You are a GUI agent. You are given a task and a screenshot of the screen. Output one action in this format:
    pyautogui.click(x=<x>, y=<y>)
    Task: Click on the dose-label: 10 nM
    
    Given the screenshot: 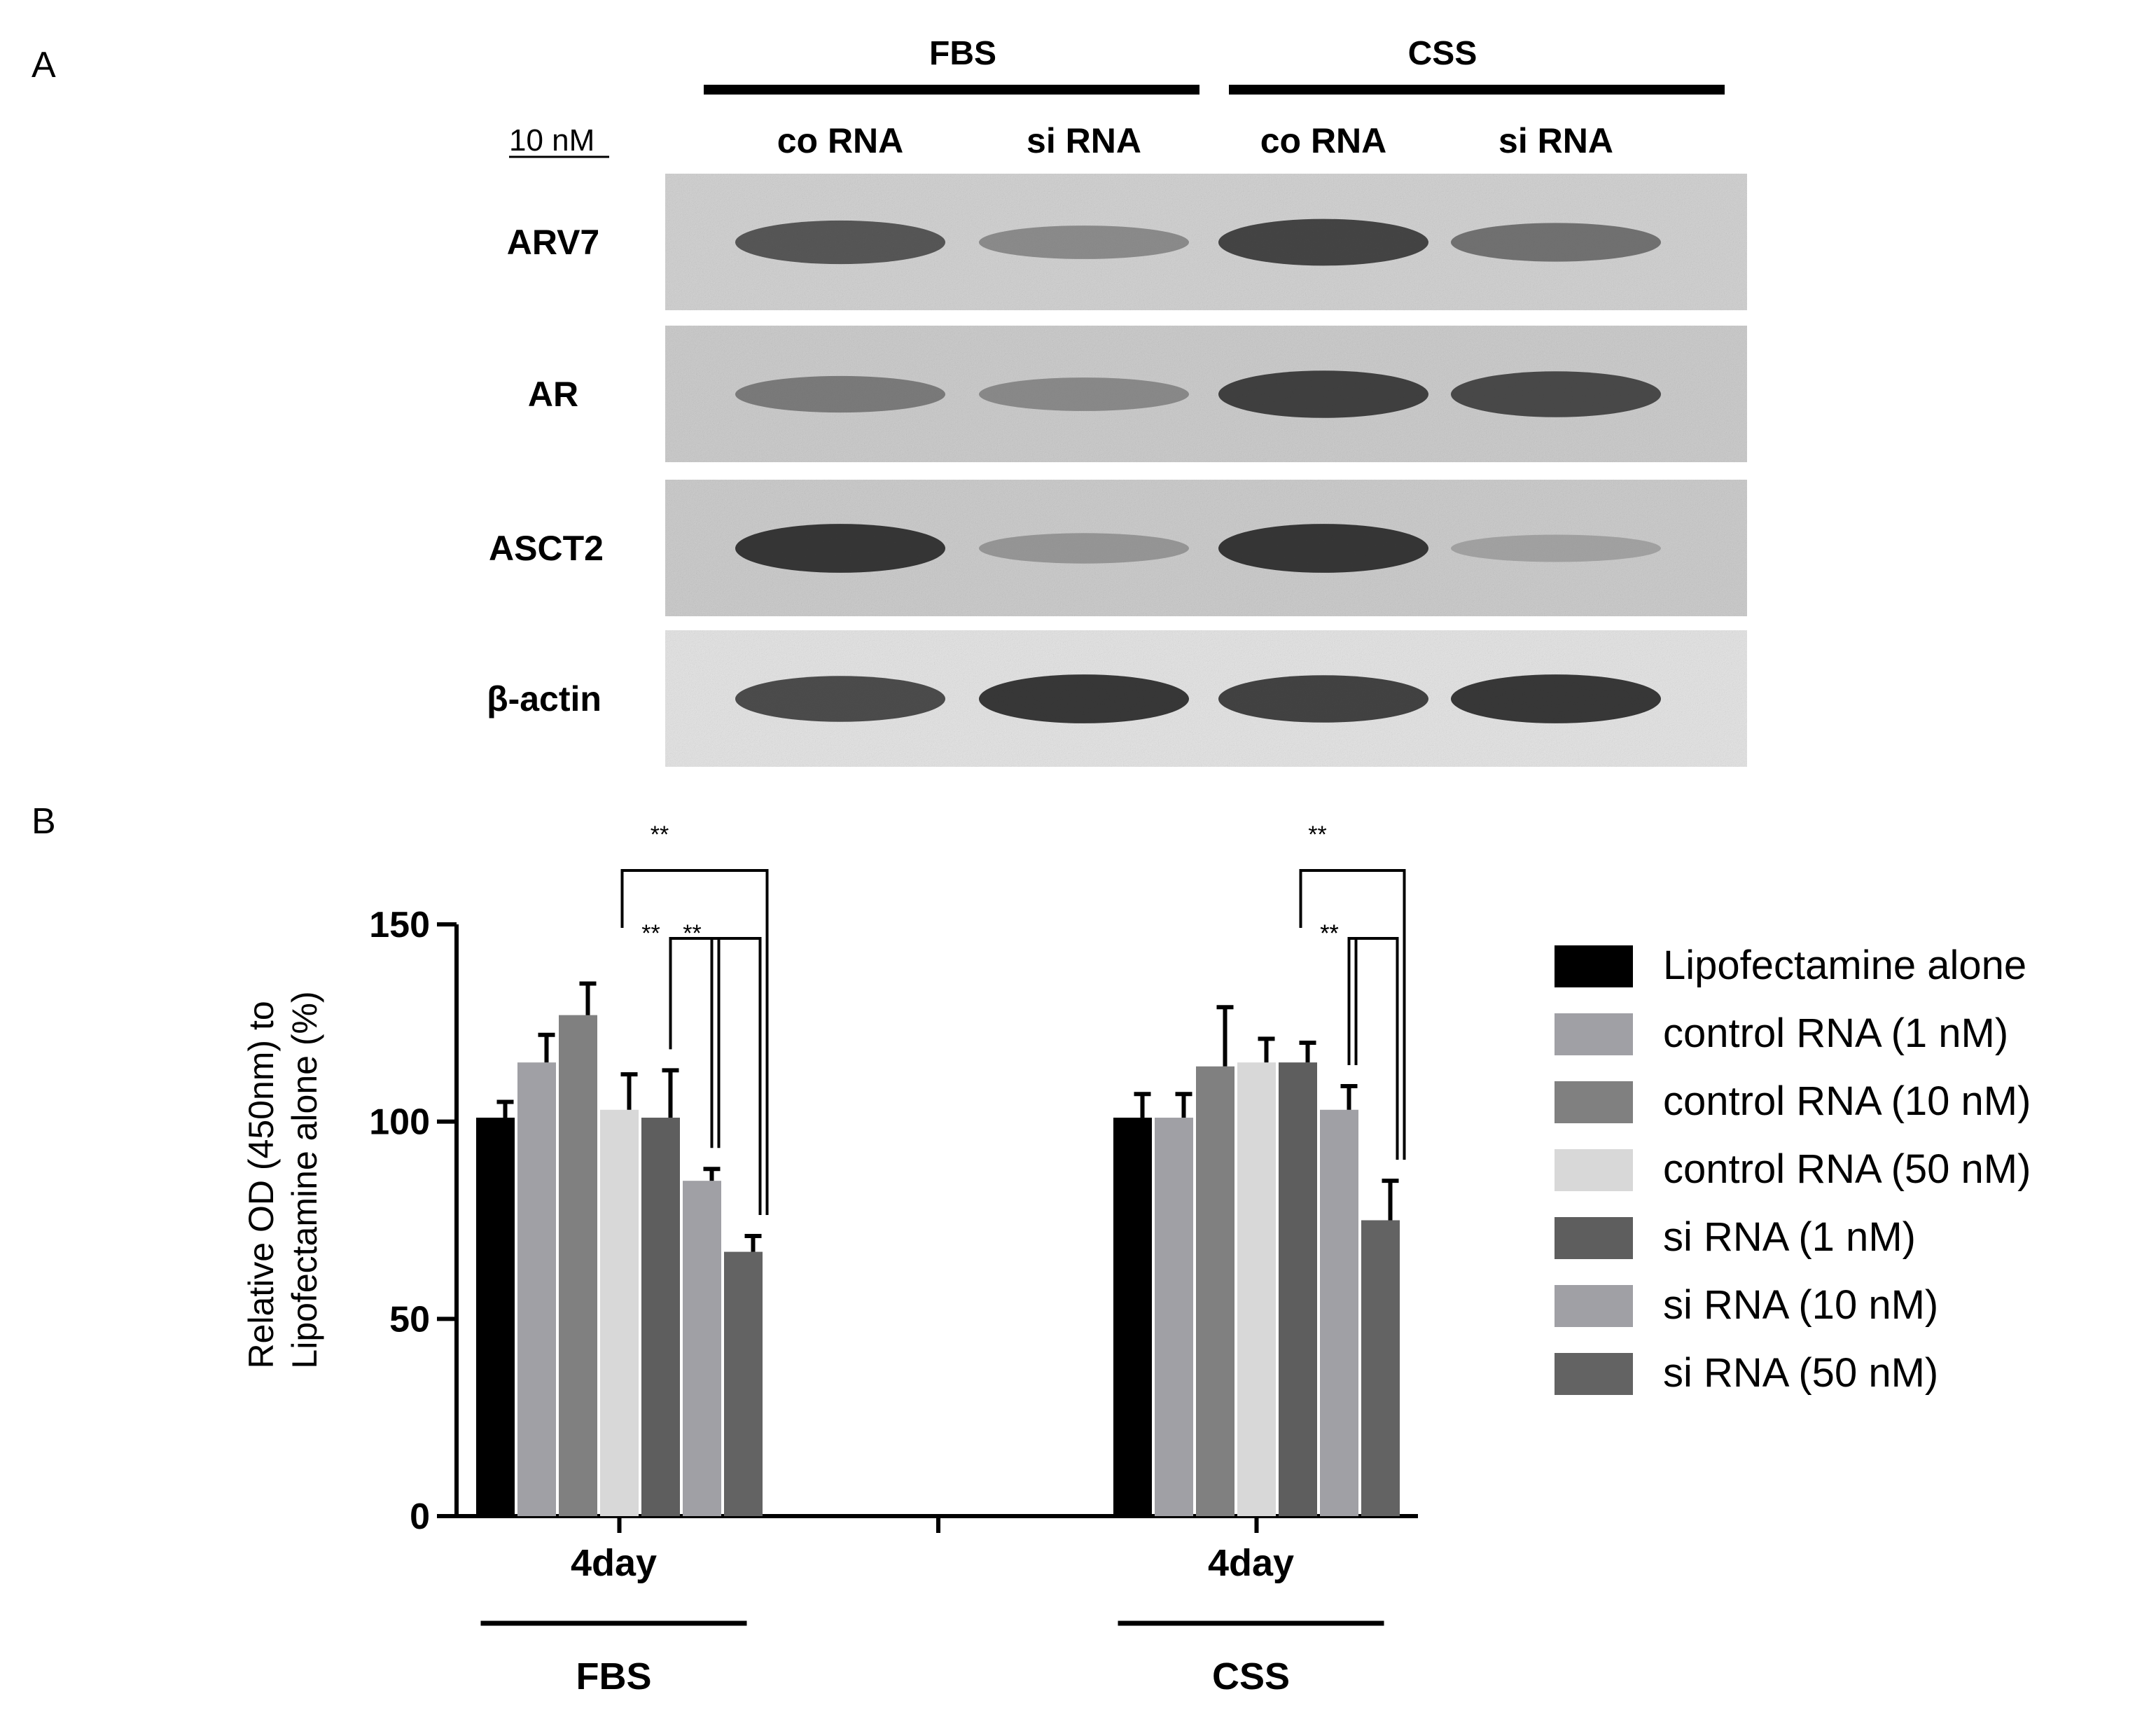 What is the action you would take?
    pyautogui.click(x=551, y=140)
    